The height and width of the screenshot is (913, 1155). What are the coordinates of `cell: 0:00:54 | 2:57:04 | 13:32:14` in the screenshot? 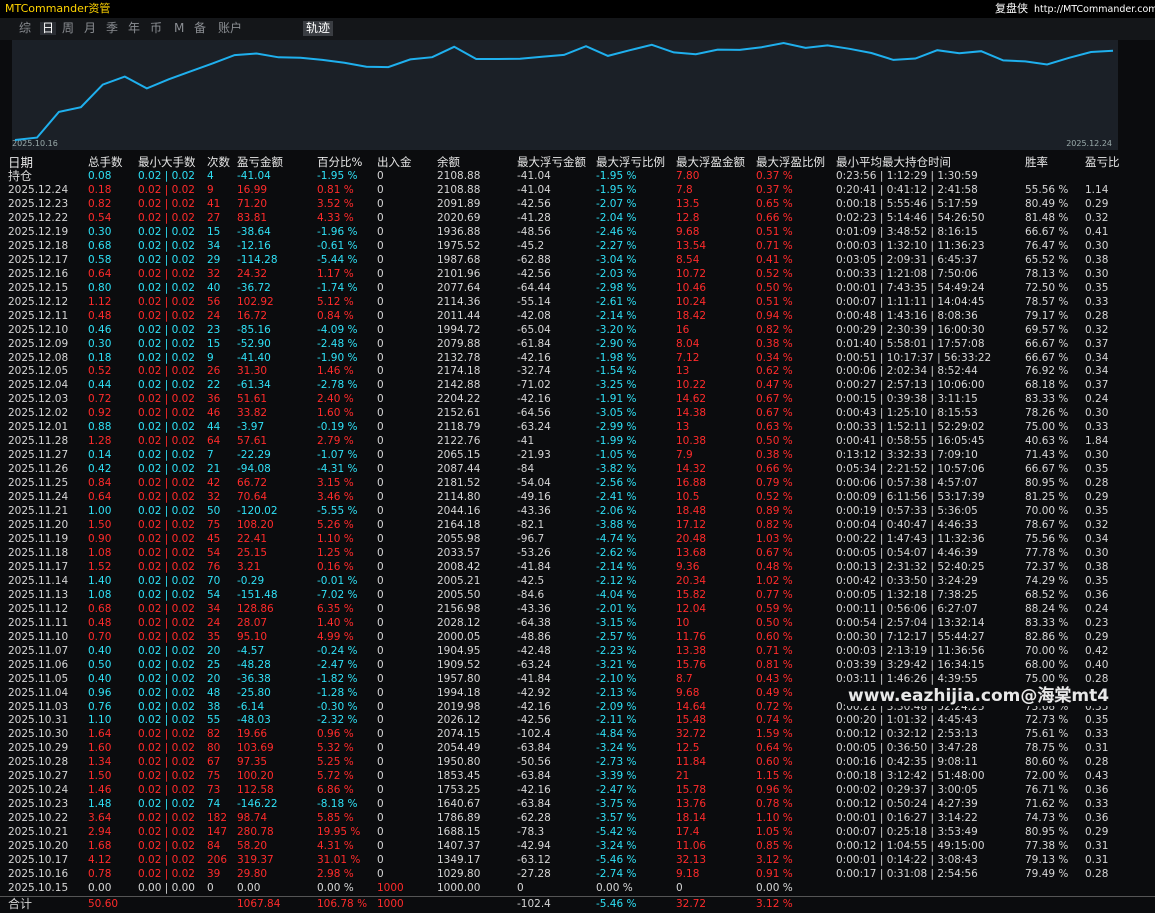 It's located at (910, 622).